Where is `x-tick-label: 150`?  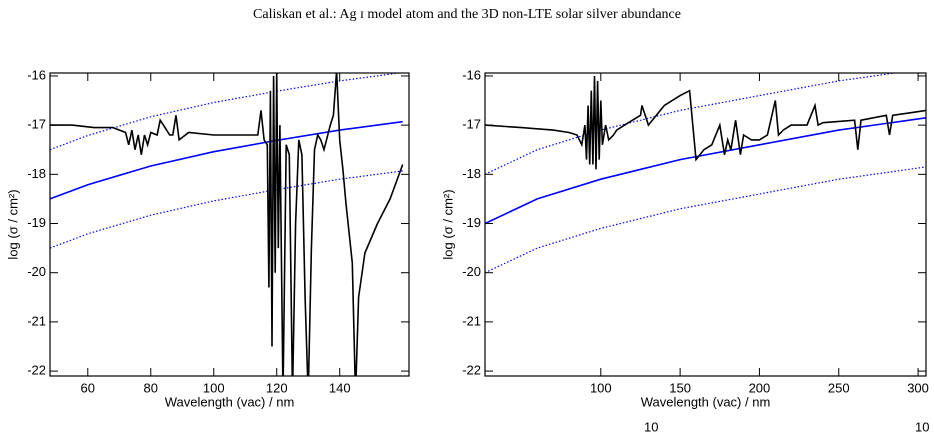
x-tick-label: 150 is located at coordinates (680, 387).